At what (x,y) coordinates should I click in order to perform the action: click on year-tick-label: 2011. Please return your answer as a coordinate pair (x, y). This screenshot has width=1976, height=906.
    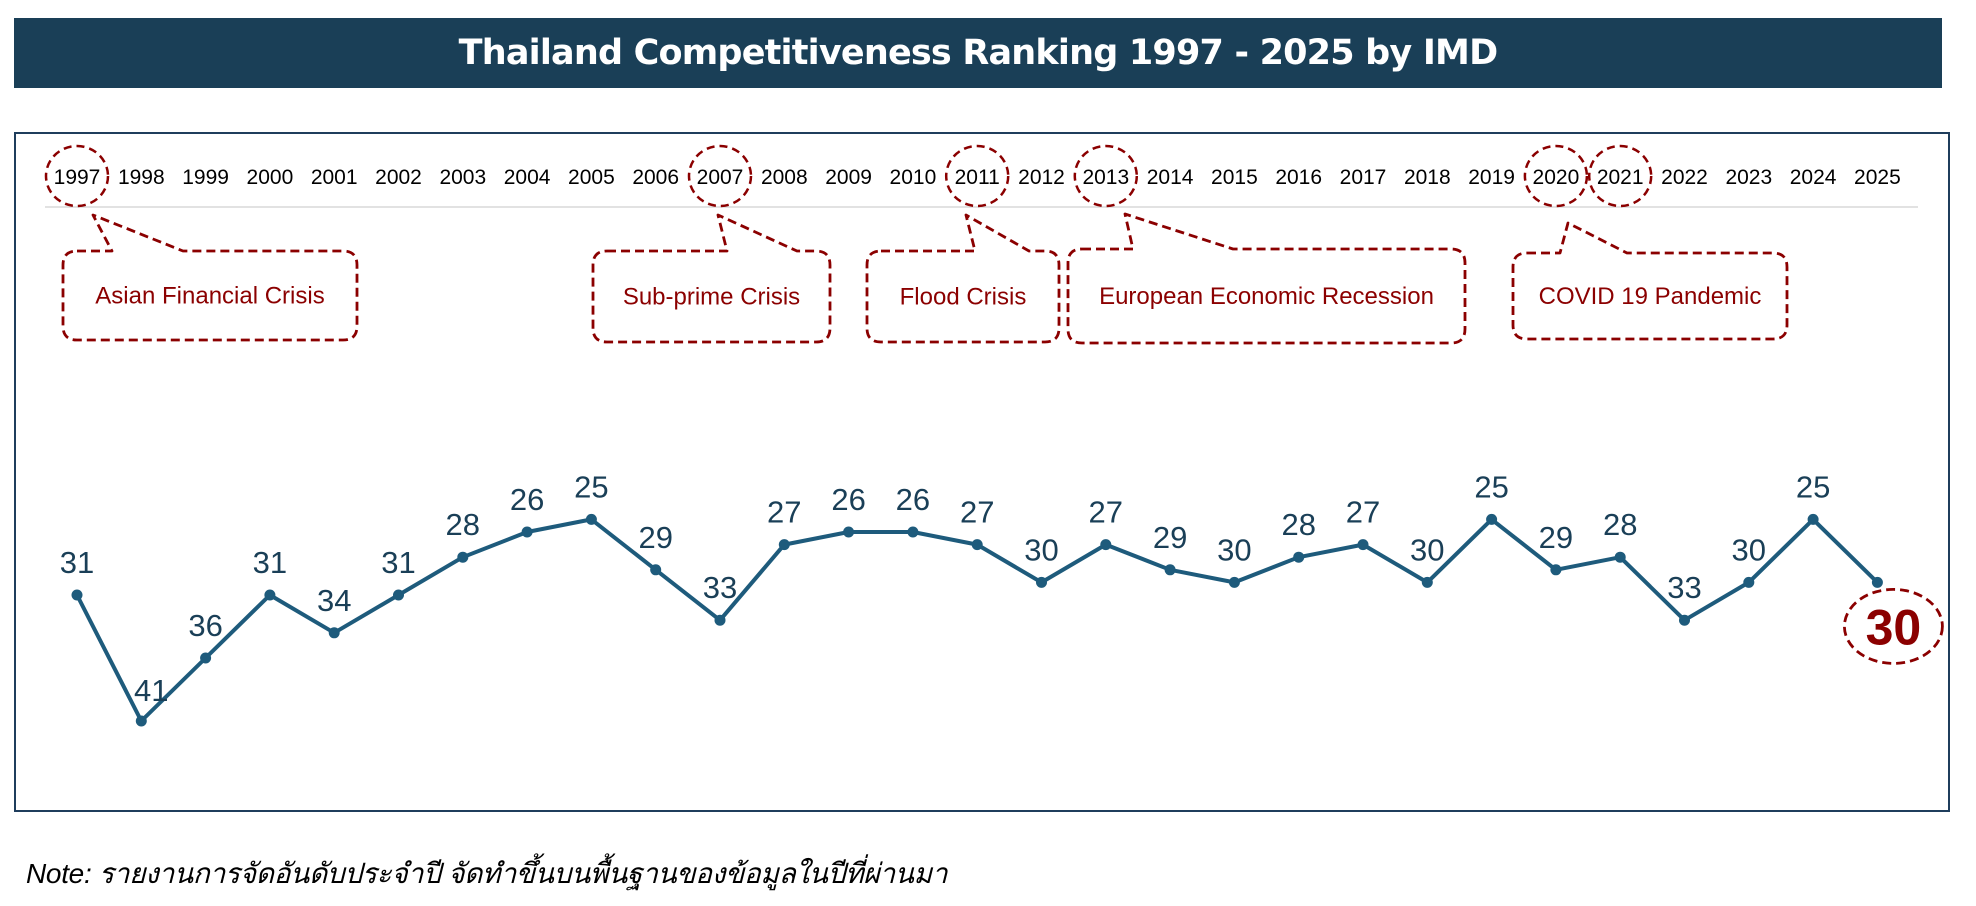
    Looking at the image, I should click on (977, 177).